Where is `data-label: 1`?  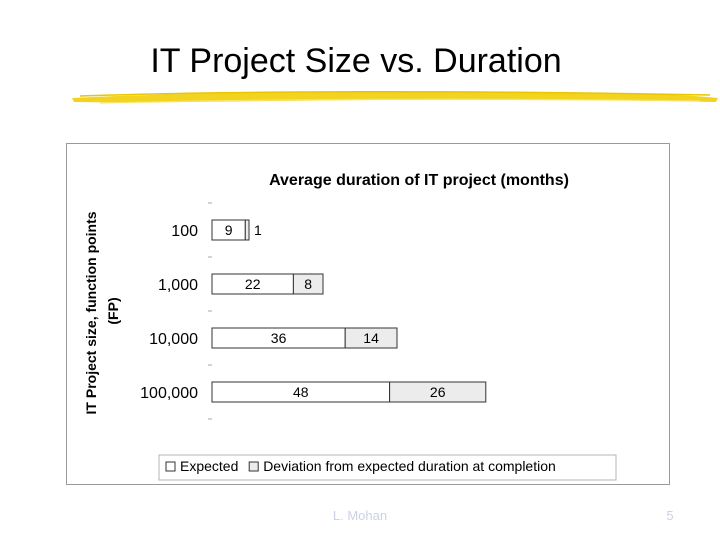 data-label: 1 is located at coordinates (258, 230).